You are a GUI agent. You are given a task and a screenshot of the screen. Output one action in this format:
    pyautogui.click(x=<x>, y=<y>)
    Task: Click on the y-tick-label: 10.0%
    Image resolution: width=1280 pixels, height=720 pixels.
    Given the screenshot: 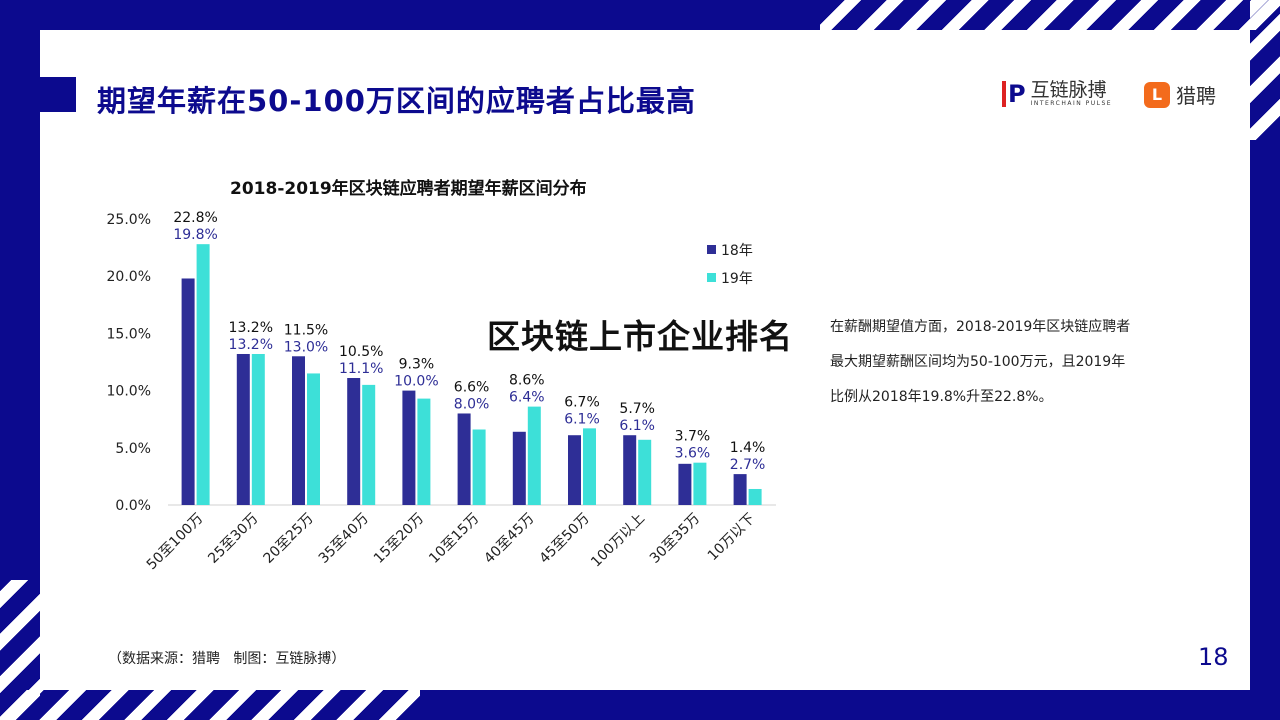 What is the action you would take?
    pyautogui.click(x=129, y=392)
    